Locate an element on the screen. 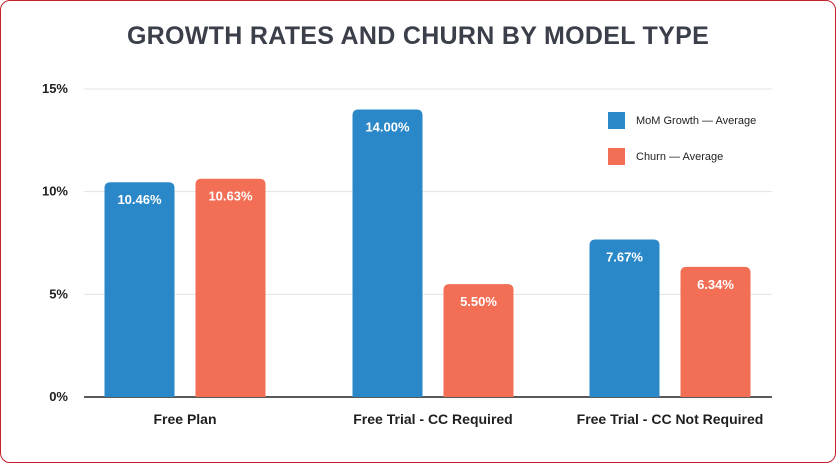  y-tick-label: 15% is located at coordinates (55, 88).